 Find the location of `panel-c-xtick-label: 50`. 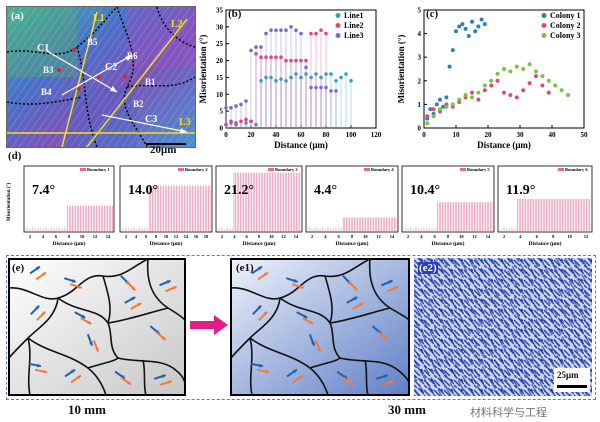

panel-c-xtick-label: 50 is located at coordinates (585, 135).